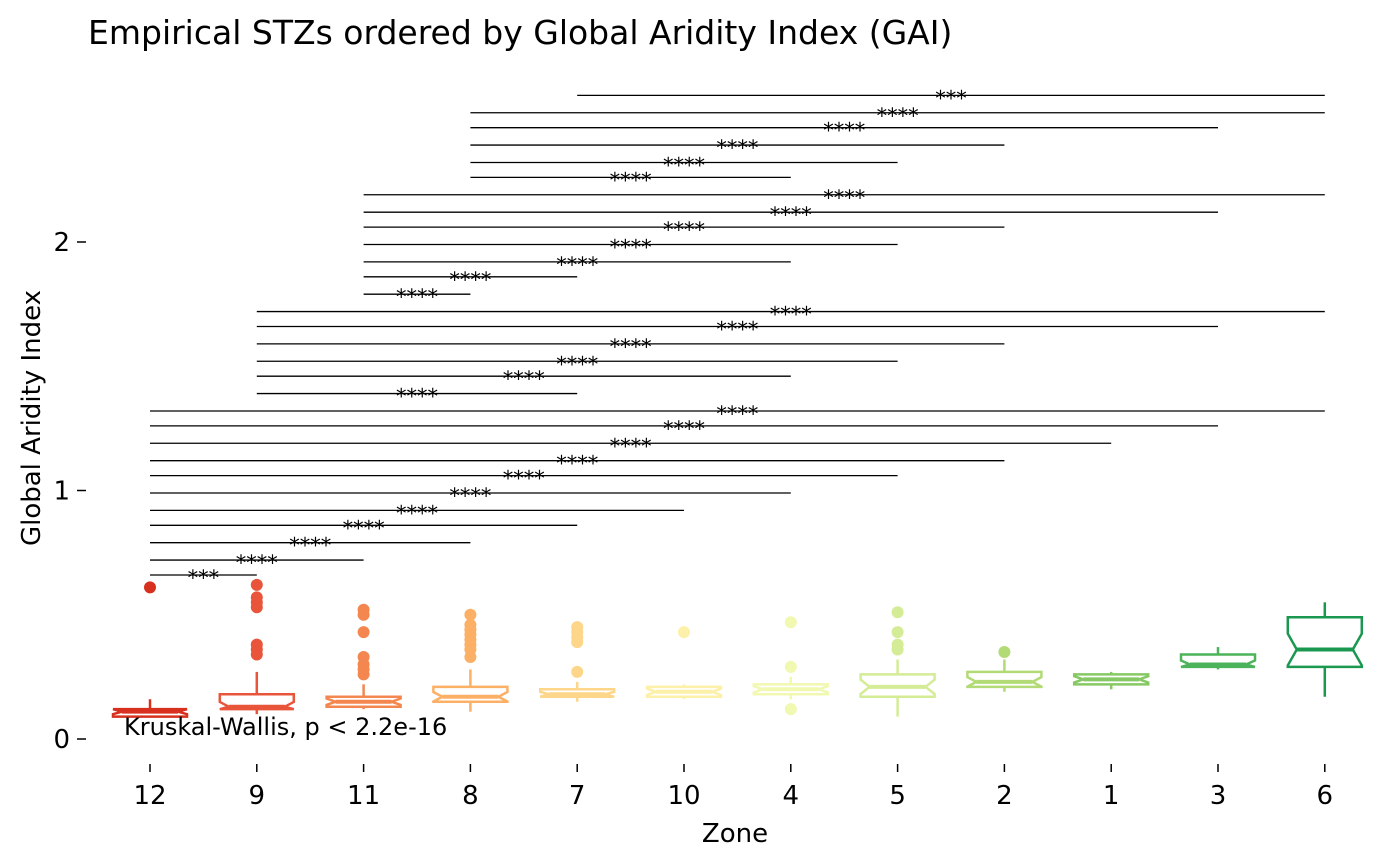  Describe the element at coordinates (791, 796) in the screenshot. I see `x-tick-label-4: 4` at that location.